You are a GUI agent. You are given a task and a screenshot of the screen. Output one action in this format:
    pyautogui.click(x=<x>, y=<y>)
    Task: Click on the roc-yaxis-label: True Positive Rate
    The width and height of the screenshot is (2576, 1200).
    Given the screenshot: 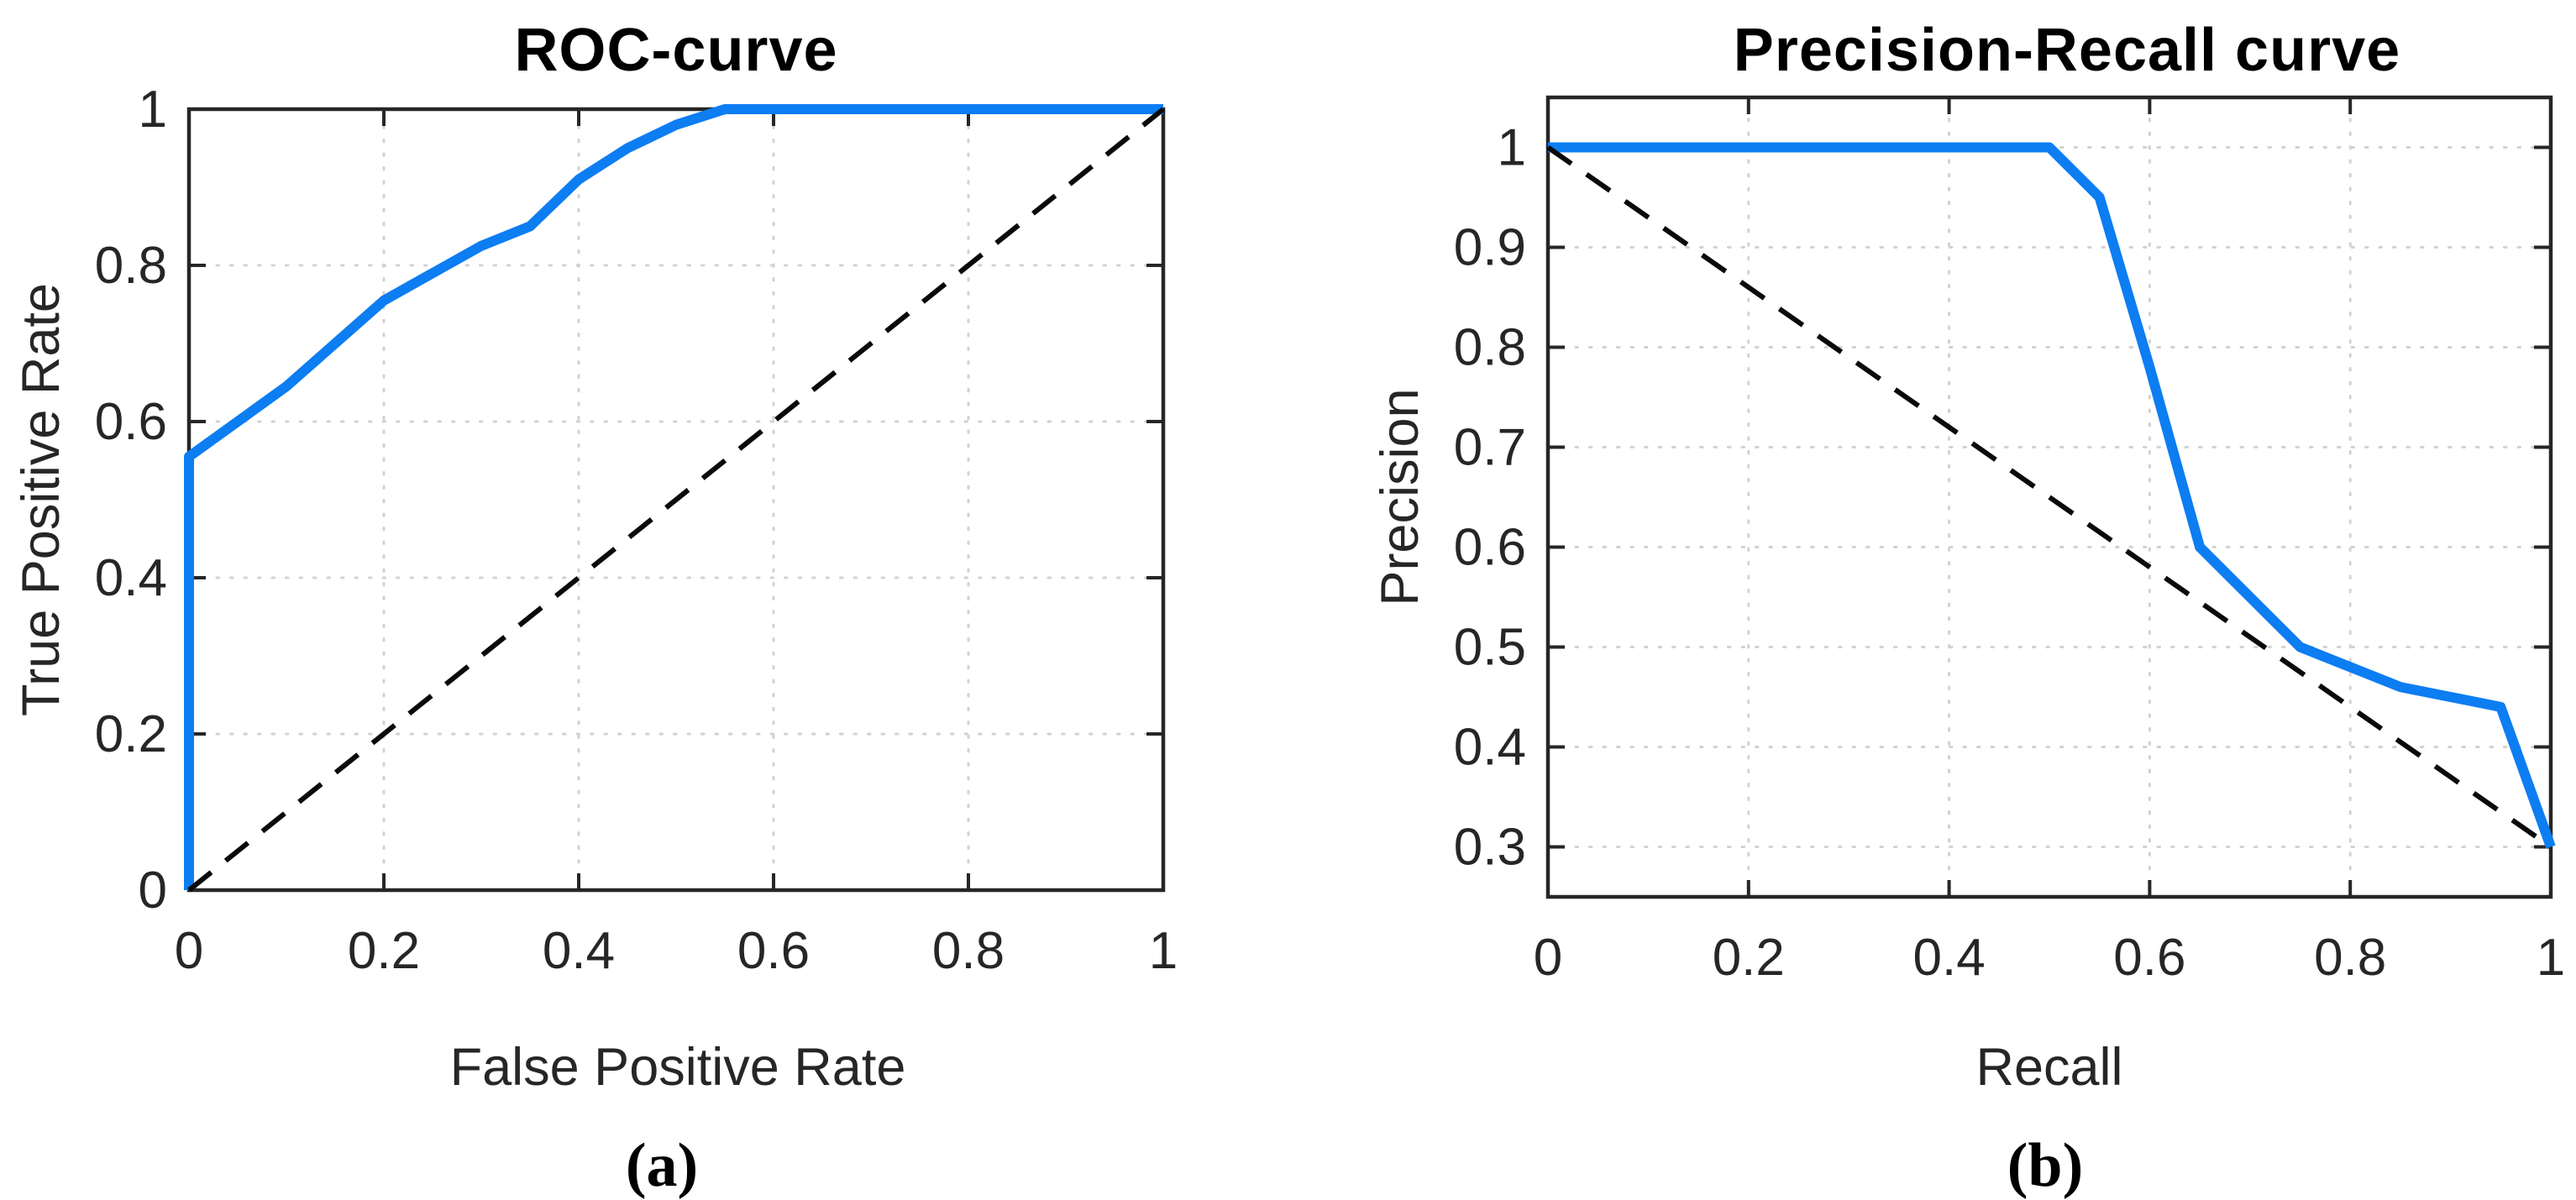 What is the action you would take?
    pyautogui.click(x=41, y=500)
    